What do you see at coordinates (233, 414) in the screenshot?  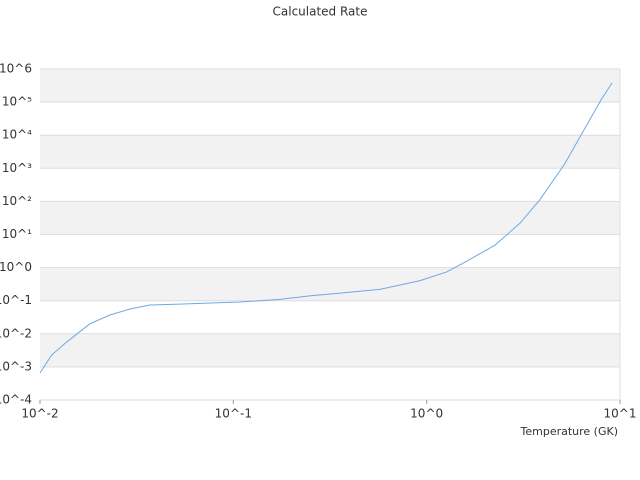 I see `x-tick-label: 10^-1` at bounding box center [233, 414].